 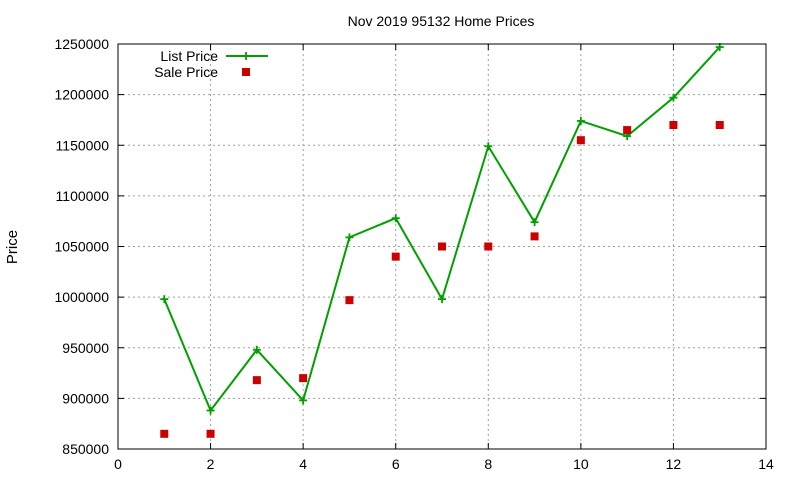 I want to click on y-tick-label: 1000000, so click(x=81, y=297).